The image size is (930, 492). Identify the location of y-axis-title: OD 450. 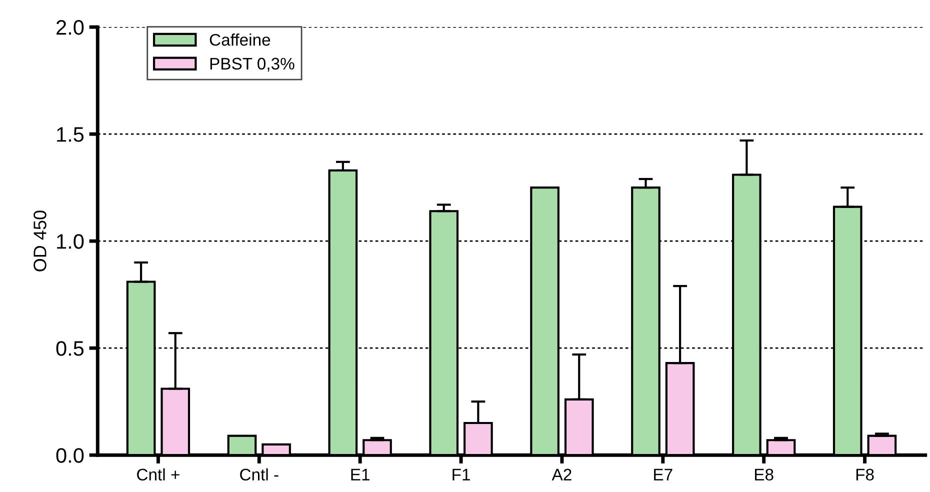
(40, 241).